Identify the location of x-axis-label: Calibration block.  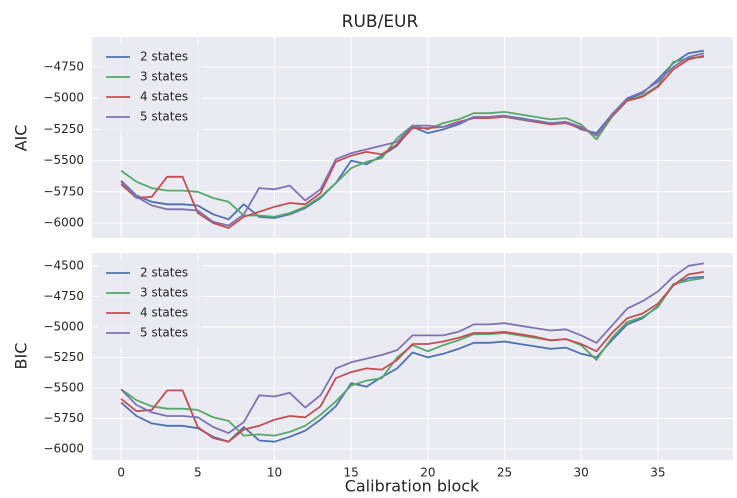
(412, 486).